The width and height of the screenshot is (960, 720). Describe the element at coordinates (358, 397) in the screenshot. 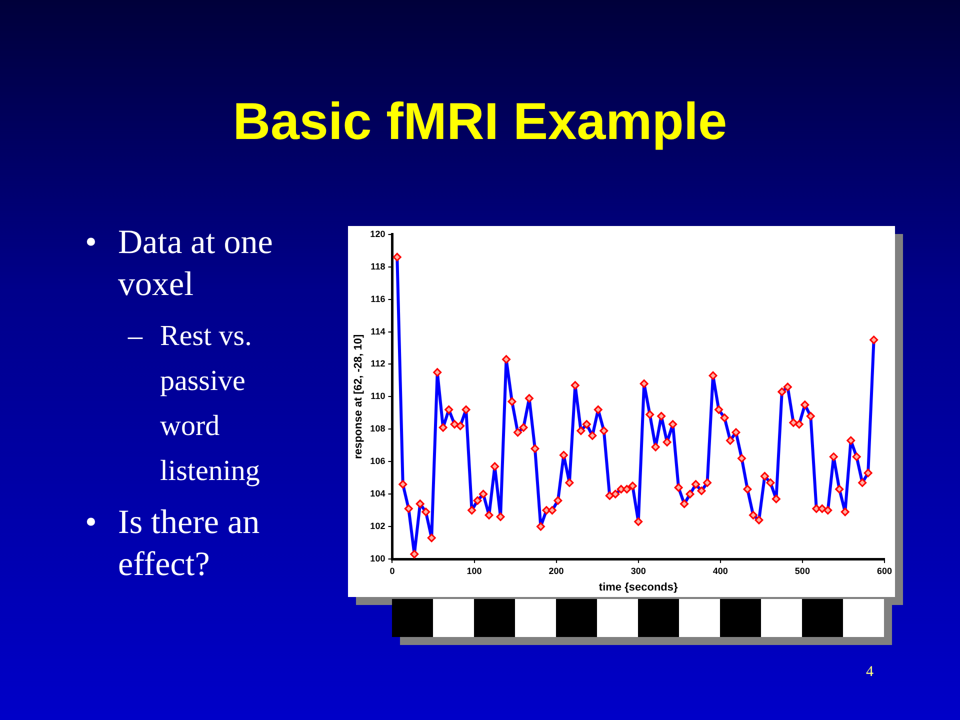

I see `y-axis-title: response at [62, -28, 10]` at that location.